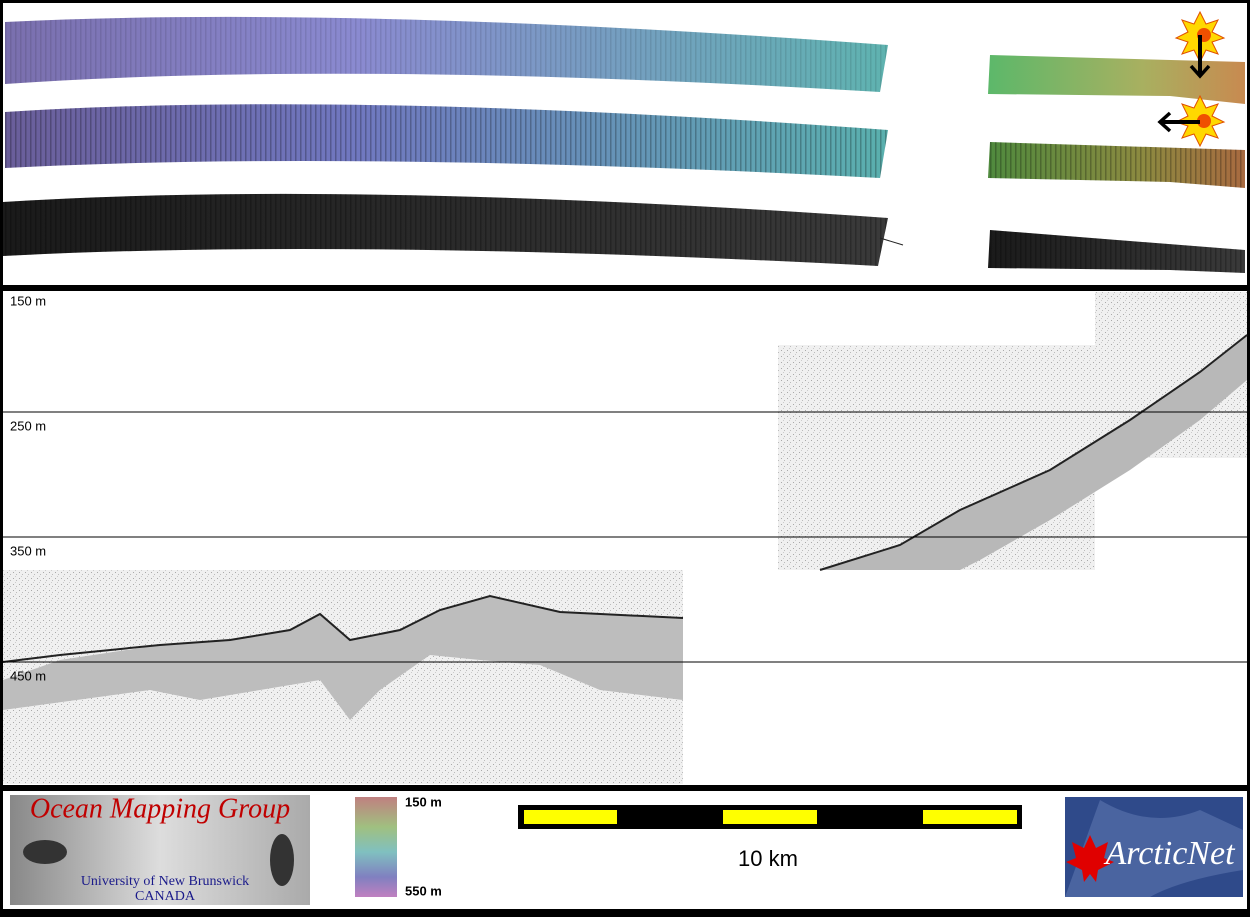 The width and height of the screenshot is (1250, 917). What do you see at coordinates (28, 550) in the screenshot?
I see `depth-label: 350 m` at bounding box center [28, 550].